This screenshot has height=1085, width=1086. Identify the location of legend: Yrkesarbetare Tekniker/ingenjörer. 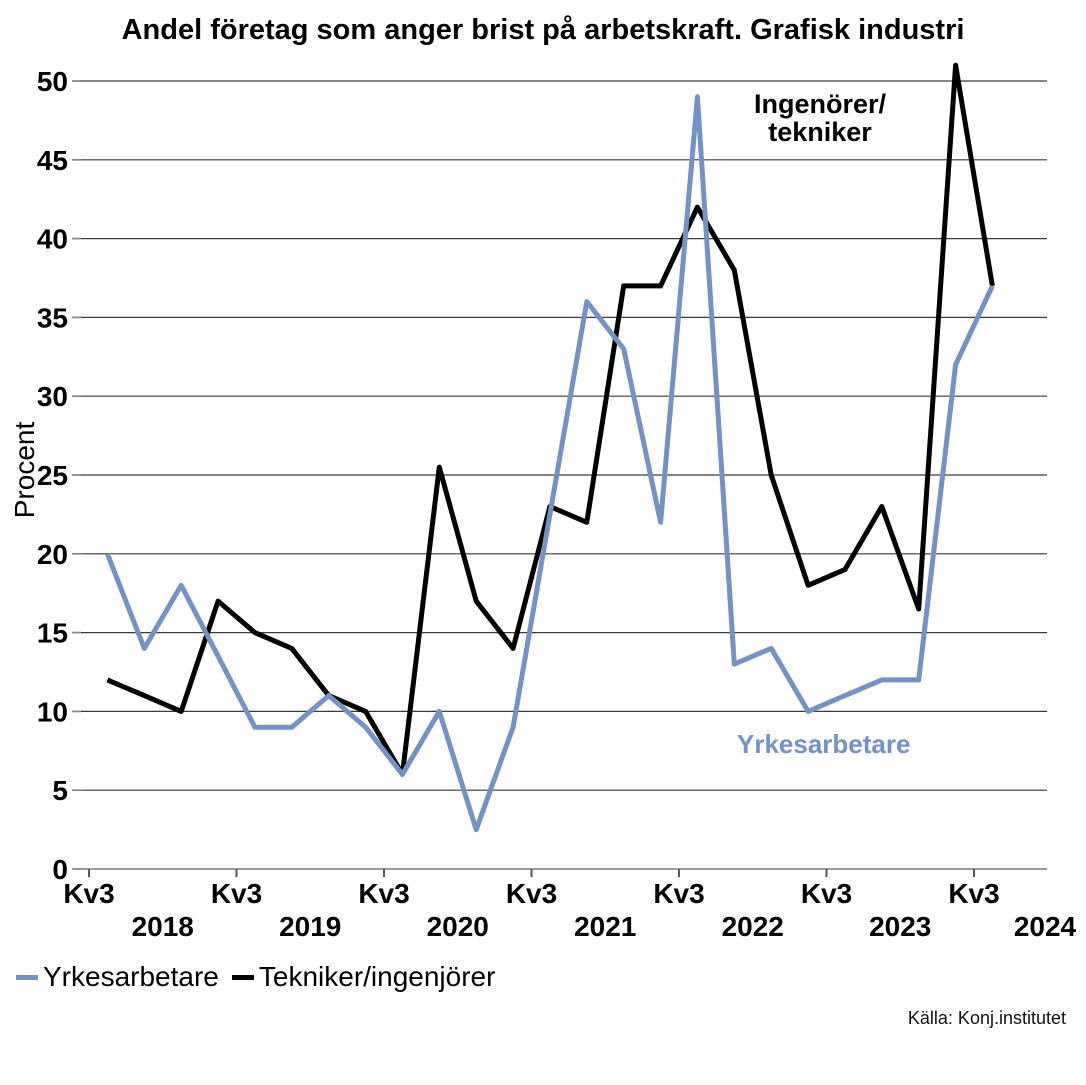
(255, 977).